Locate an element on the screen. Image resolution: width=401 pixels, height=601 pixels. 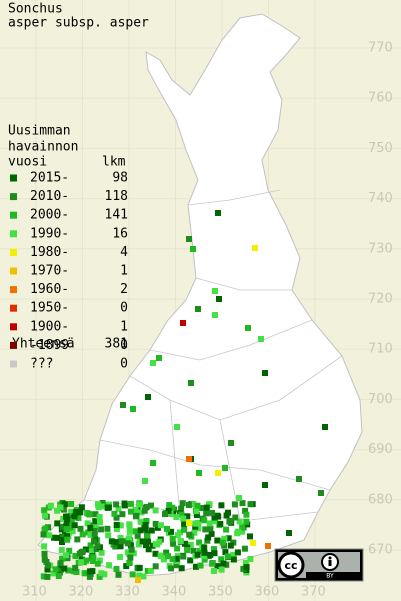
legend-count: 1 is located at coordinates (124, 326).